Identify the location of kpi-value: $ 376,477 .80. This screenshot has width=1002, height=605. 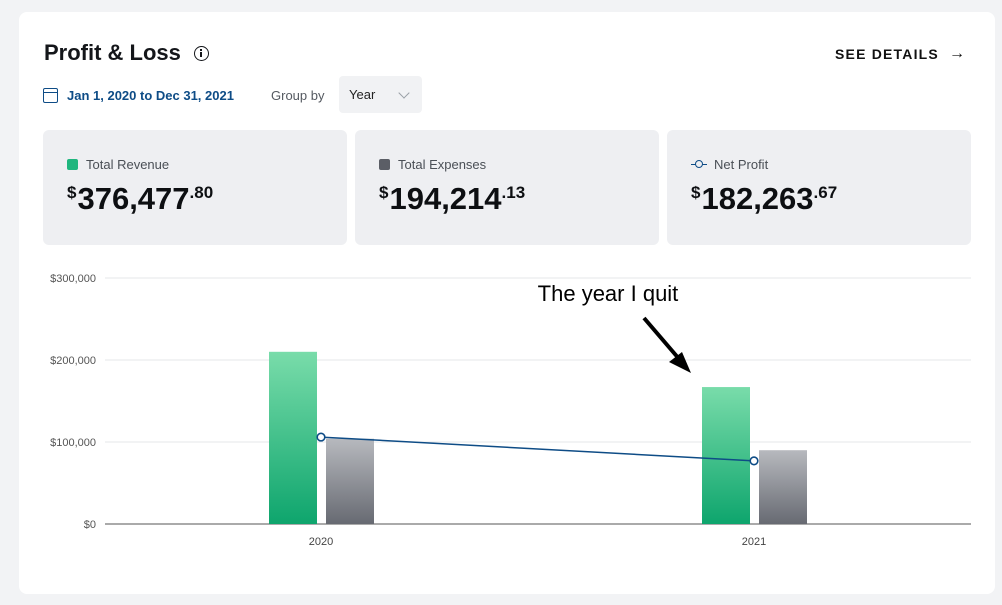
(140, 199).